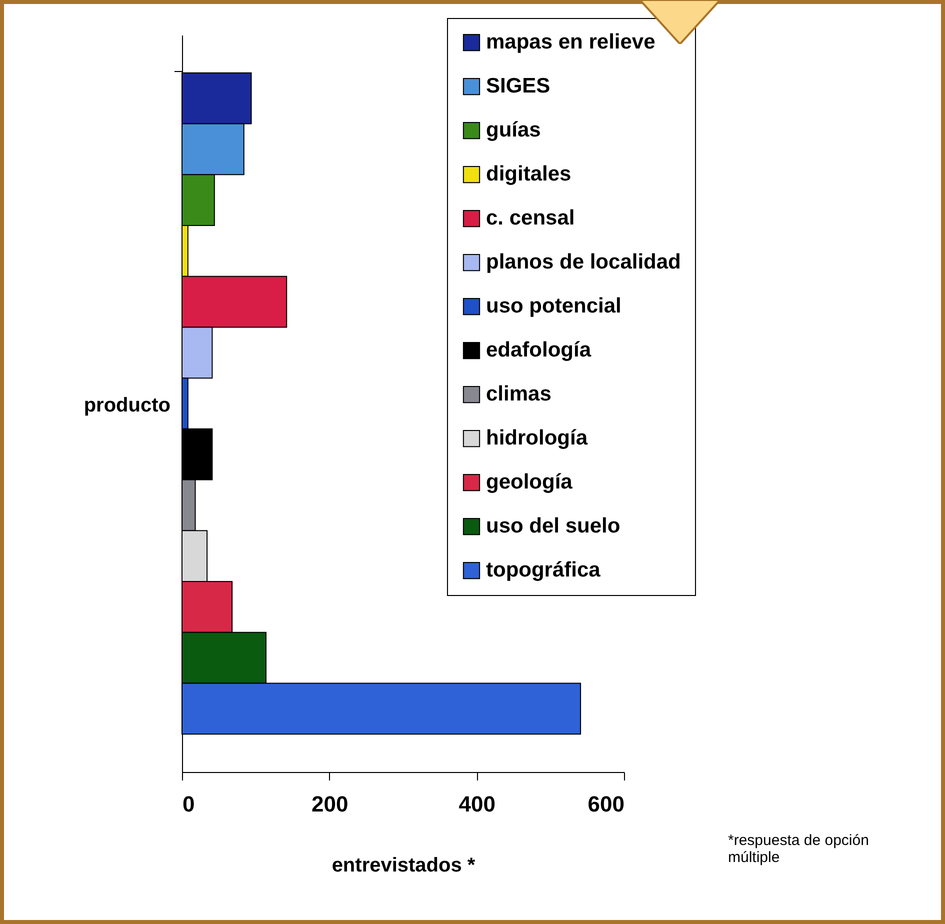 Image resolution: width=945 pixels, height=924 pixels. I want to click on legend-label: uso del suelo, so click(553, 526).